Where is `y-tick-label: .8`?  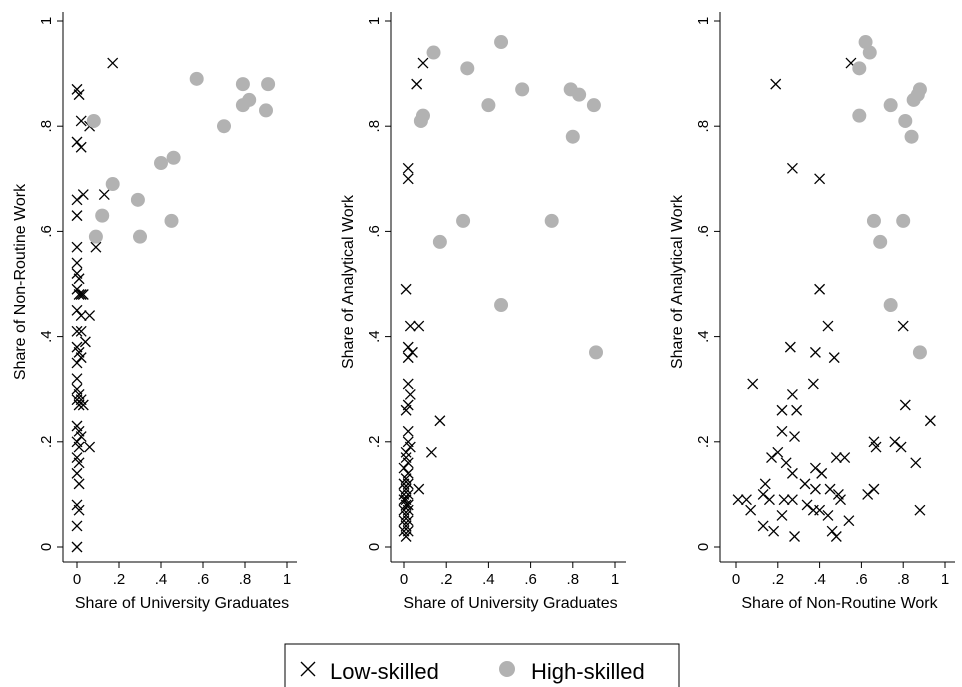 y-tick-label: .8 is located at coordinates (374, 126).